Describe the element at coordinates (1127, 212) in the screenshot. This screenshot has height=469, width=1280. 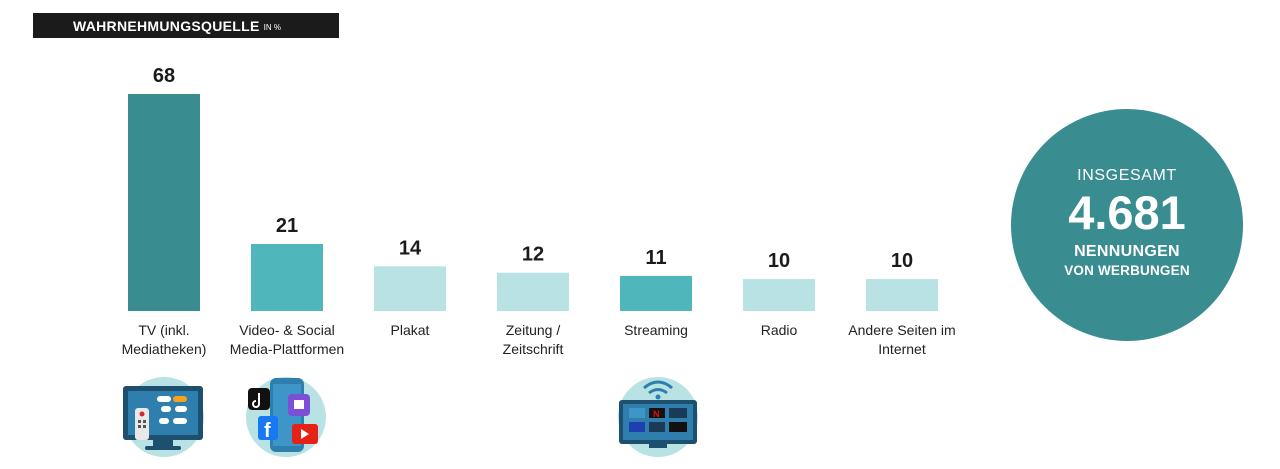
I see `total-value: 4.681` at that location.